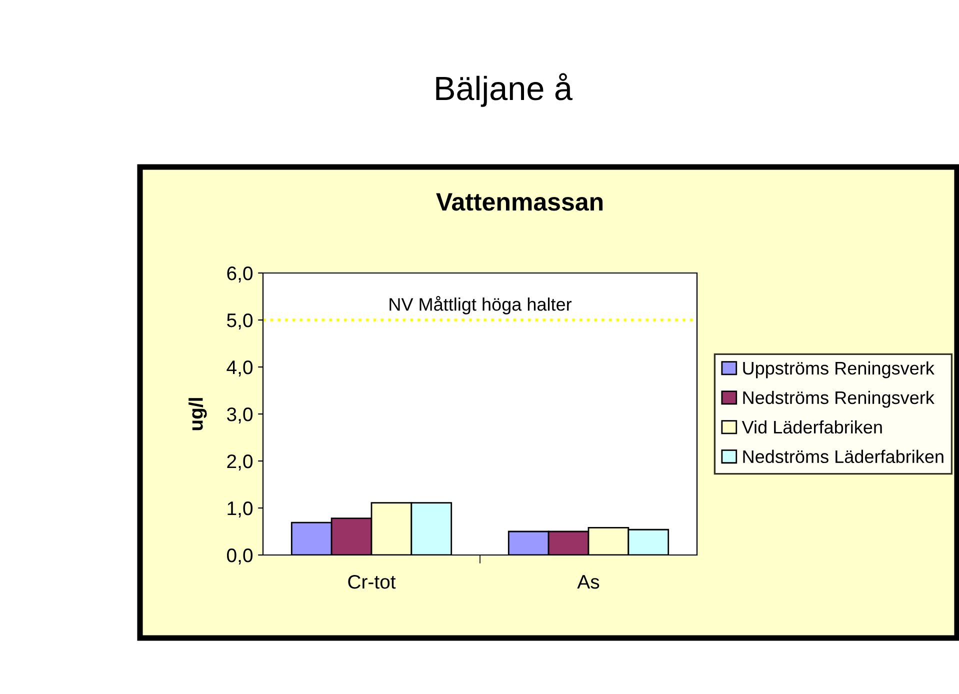 This screenshot has height=694, width=959. I want to click on x-tick-label: As, so click(588, 582).